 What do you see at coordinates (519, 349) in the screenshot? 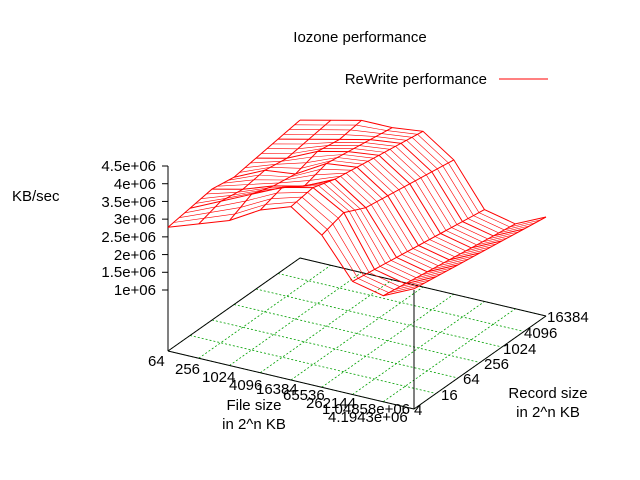
I see `y-tick-label: 1024` at bounding box center [519, 349].